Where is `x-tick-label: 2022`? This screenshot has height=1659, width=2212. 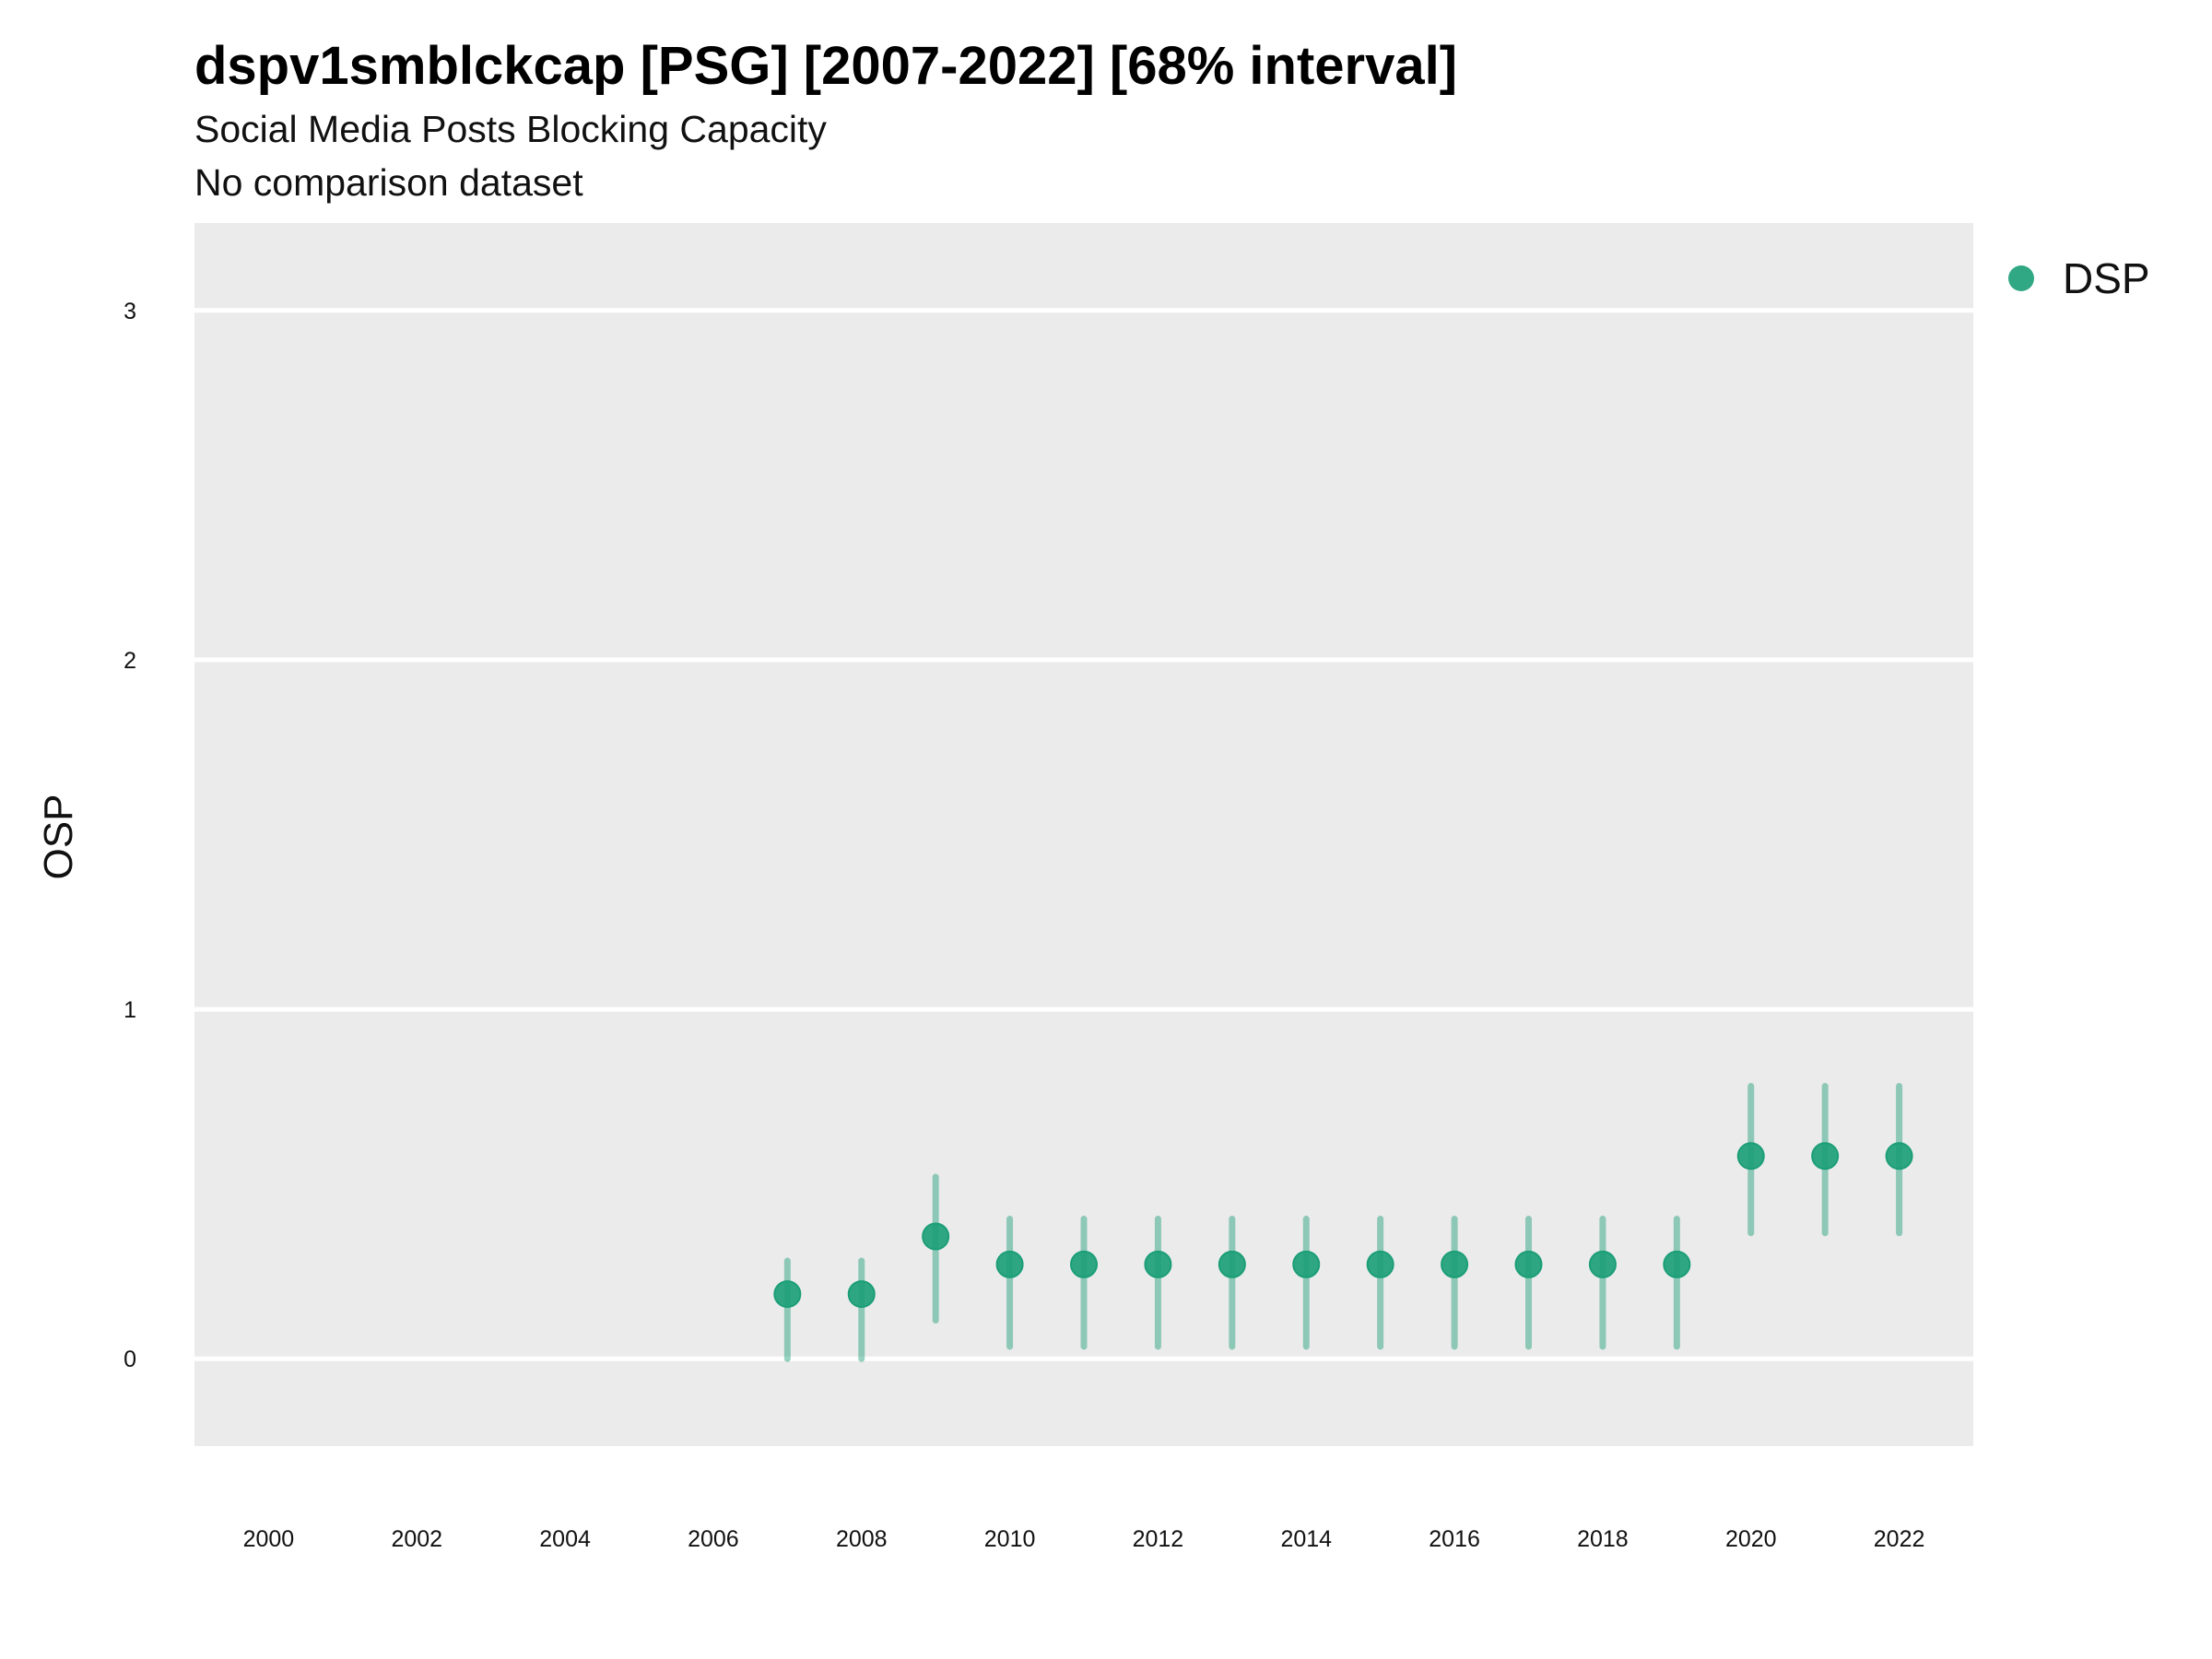 x-tick-label: 2022 is located at coordinates (1899, 1539).